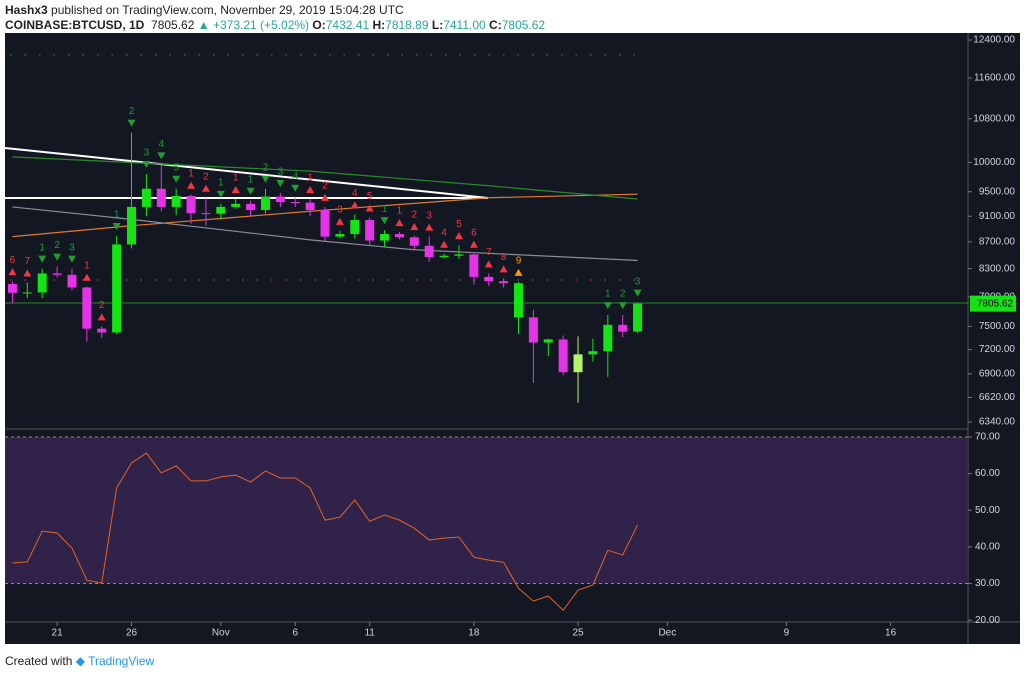  I want to click on y-tick-label: 6620.00, so click(997, 397).